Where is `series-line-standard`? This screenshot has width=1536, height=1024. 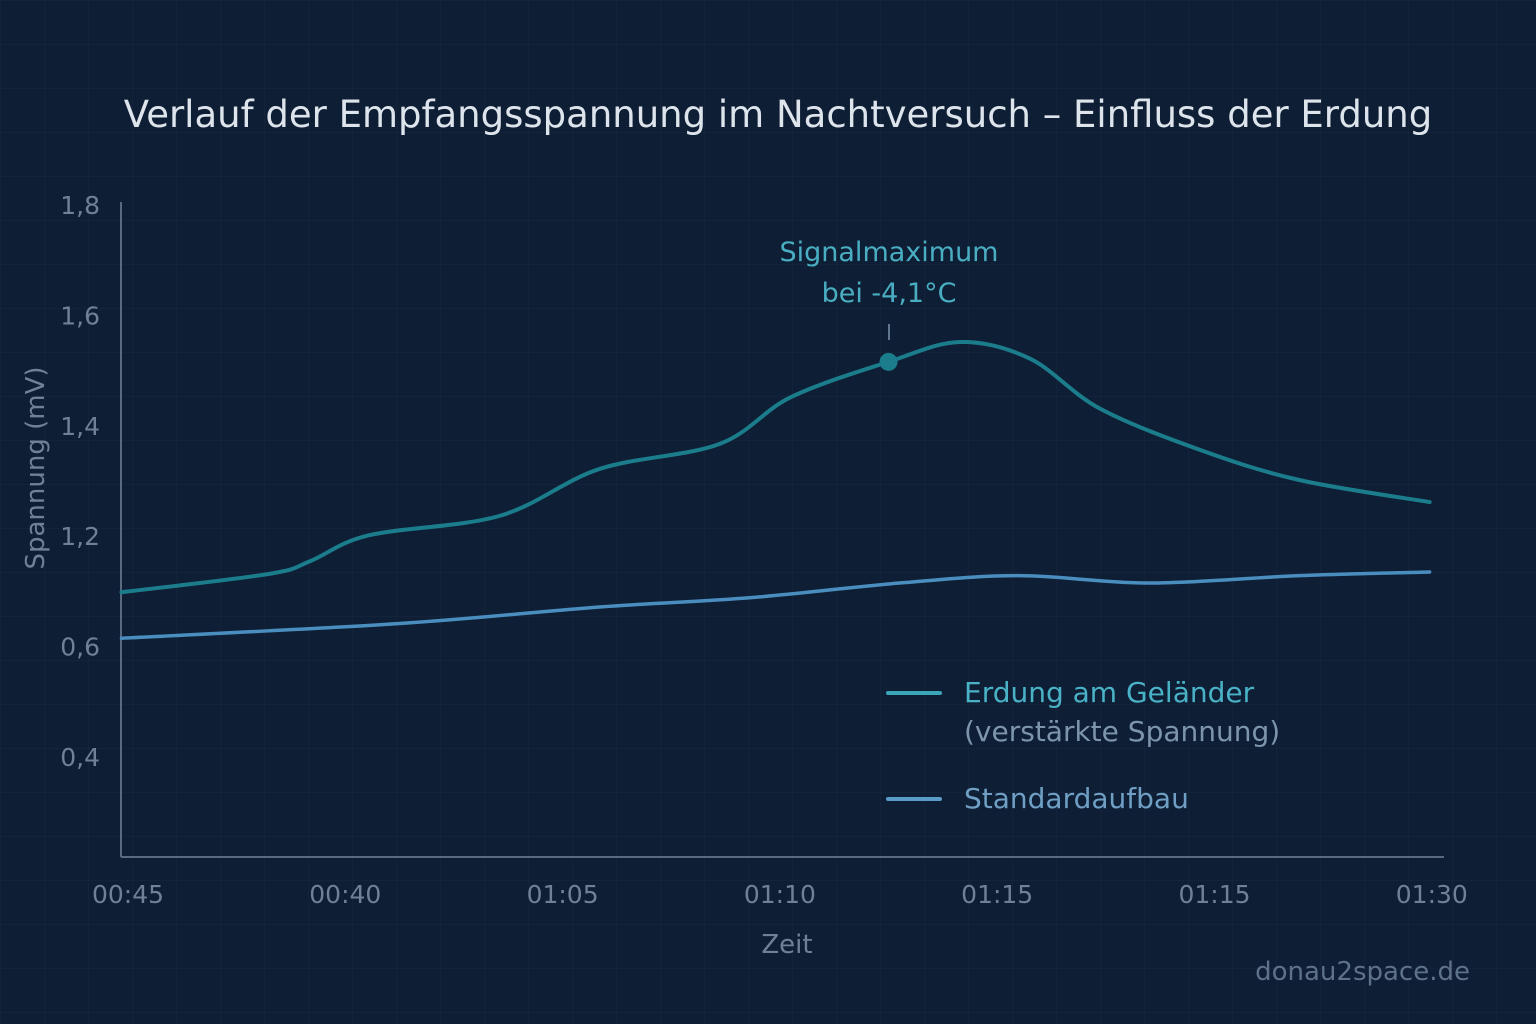
series-line-standard is located at coordinates (775, 605).